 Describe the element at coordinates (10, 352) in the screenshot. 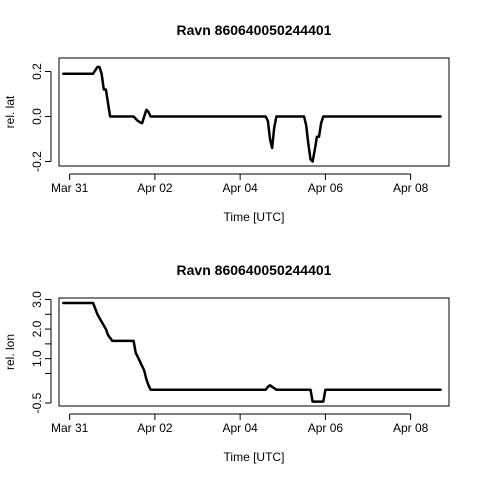

I see `y-axis-label: rel. lon` at that location.